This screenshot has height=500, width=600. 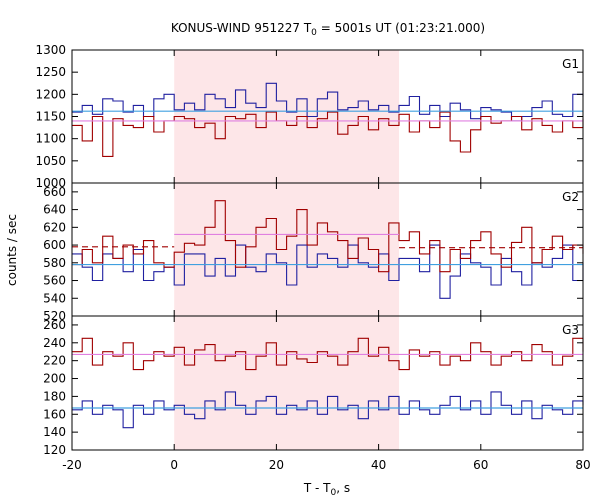 What do you see at coordinates (54, 281) in the screenshot?
I see `y-tick-label: 560` at bounding box center [54, 281].